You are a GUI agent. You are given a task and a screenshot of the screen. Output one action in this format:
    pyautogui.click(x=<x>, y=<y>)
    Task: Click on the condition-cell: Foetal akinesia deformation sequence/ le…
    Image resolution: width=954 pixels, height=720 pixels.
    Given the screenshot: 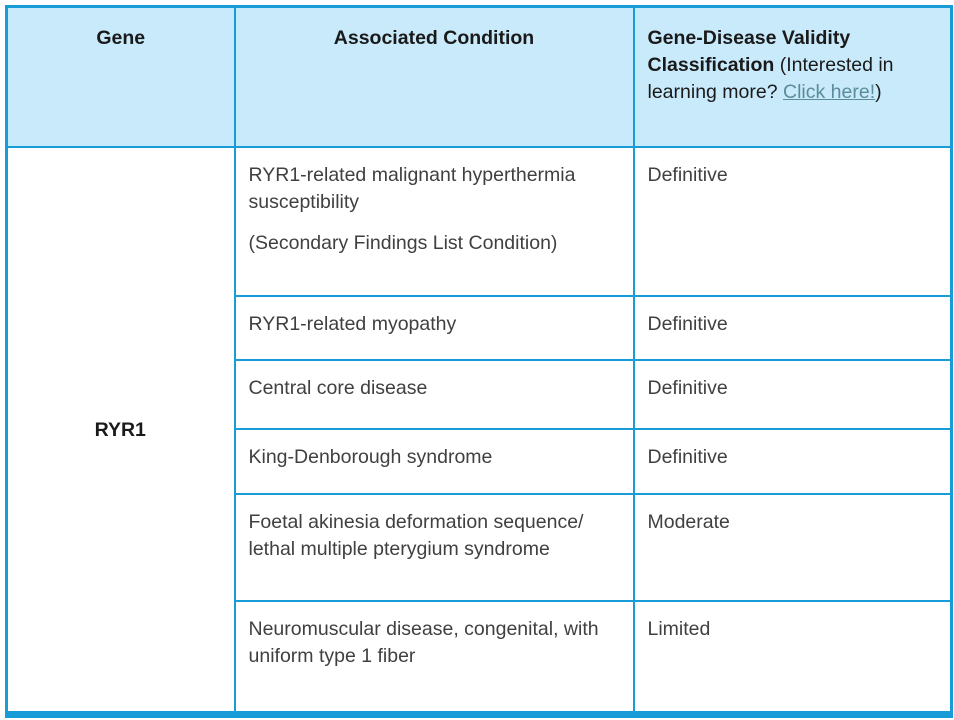 What is the action you would take?
    pyautogui.click(x=434, y=547)
    